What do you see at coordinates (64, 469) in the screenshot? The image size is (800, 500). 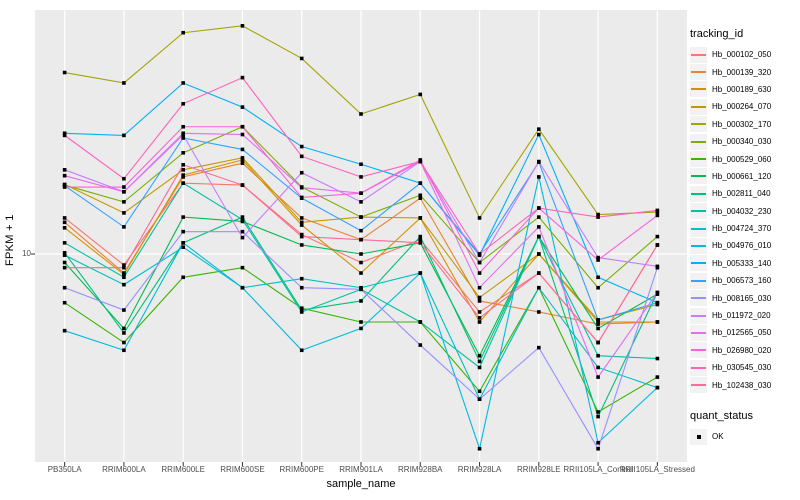 I see `x-tick-label-PB350LA: PB350LA` at bounding box center [64, 469].